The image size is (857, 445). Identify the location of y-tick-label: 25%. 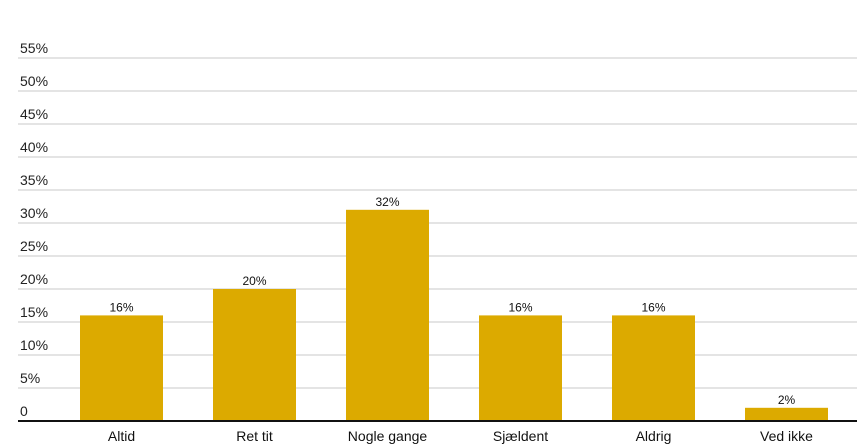
(34, 246).